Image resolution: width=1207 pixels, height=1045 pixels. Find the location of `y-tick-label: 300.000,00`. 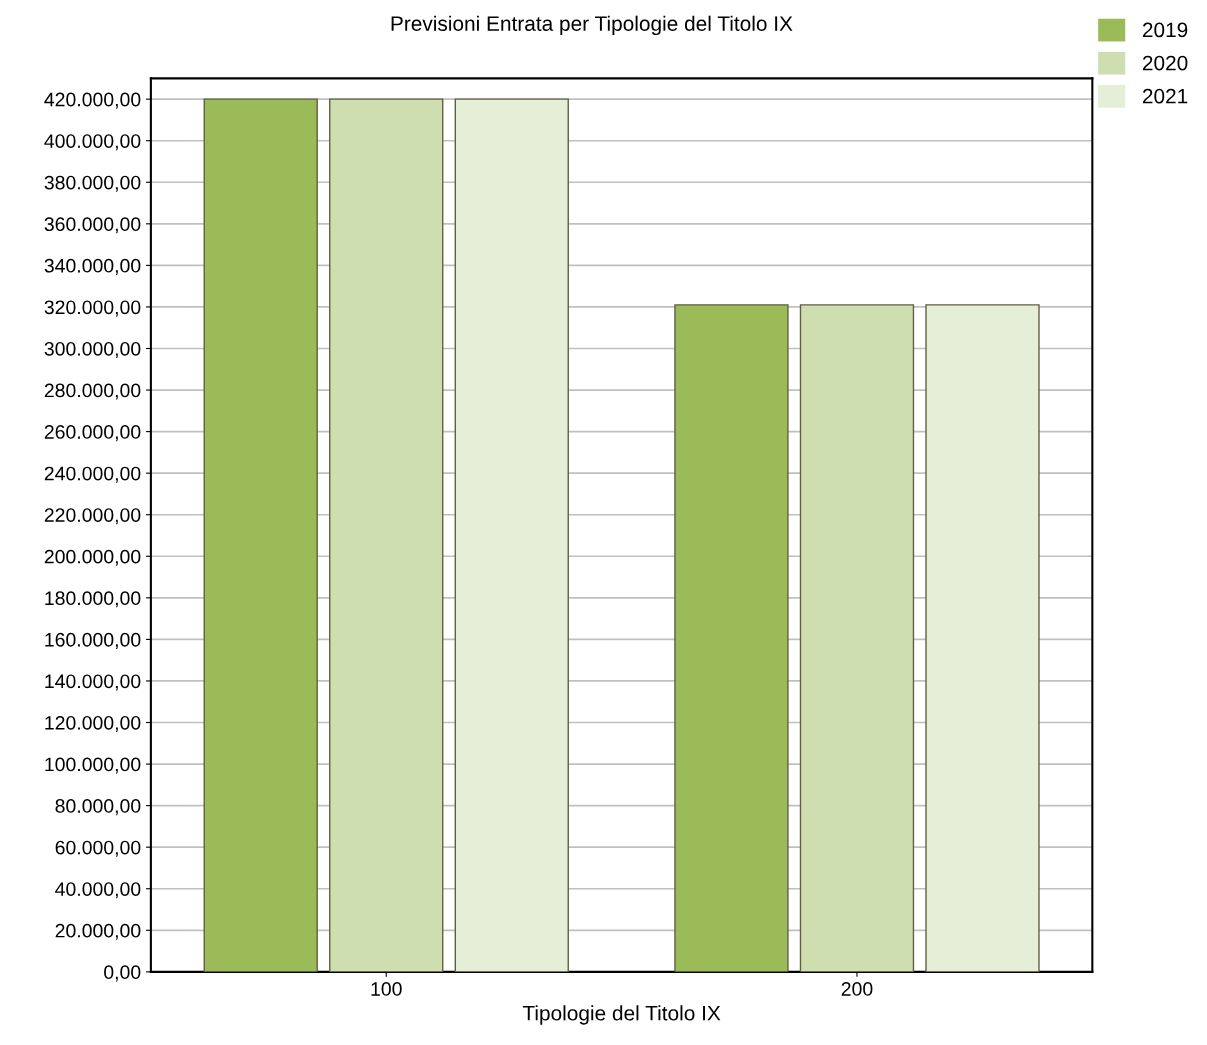

y-tick-label: 300.000,00 is located at coordinates (92, 350).